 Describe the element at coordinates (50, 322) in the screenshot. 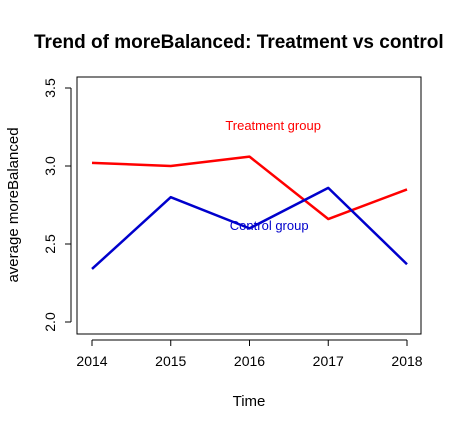

I see `y-tick-label: 2.0` at that location.